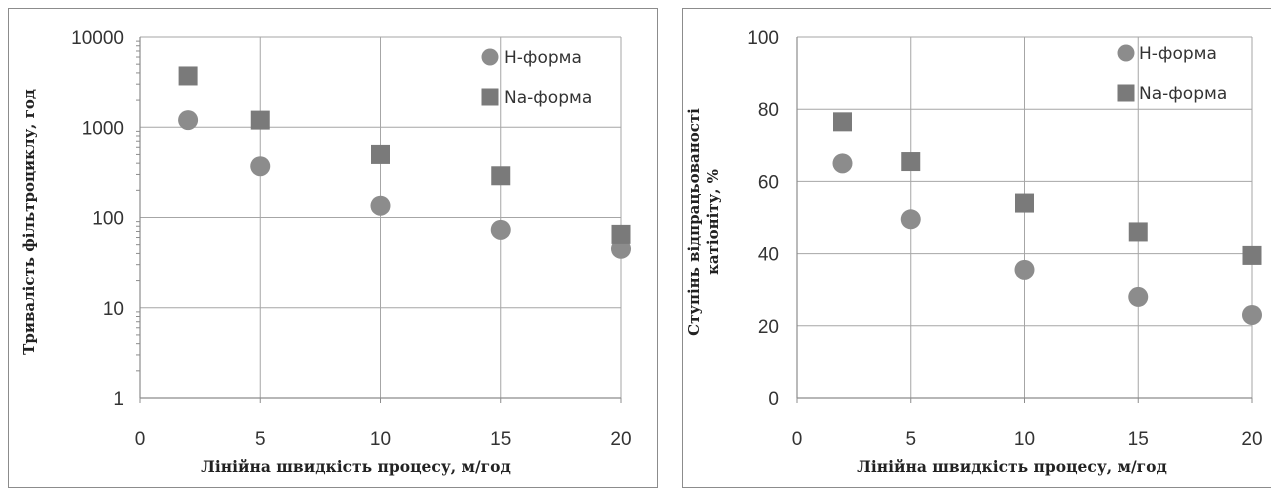 This screenshot has width=1271, height=488. Describe the element at coordinates (768, 255) in the screenshot. I see `y-tick-label: 40` at that location.